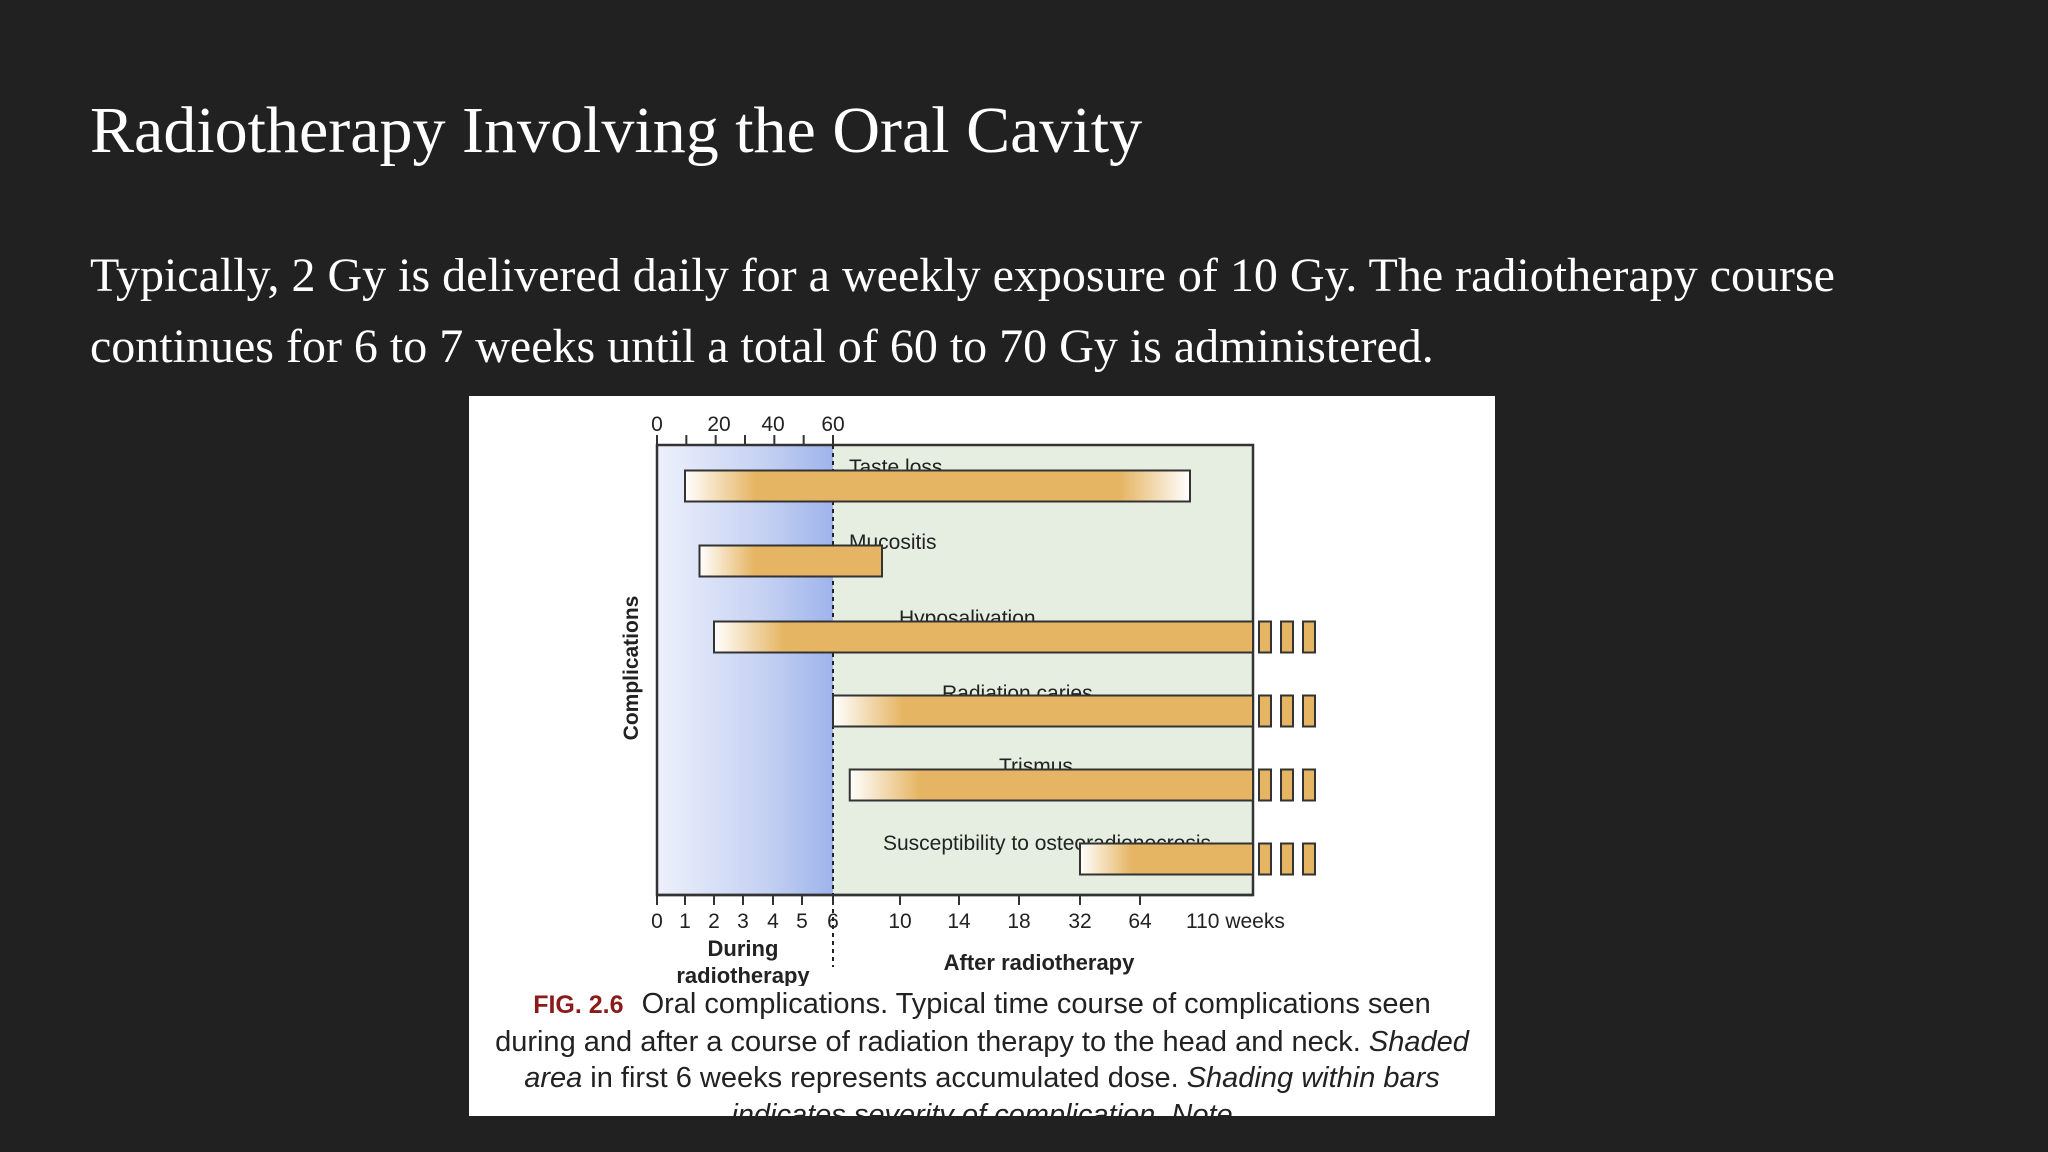 Image resolution: width=2048 pixels, height=1152 pixels. I want to click on x-tick-label: 110 weeks, so click(1235, 921).